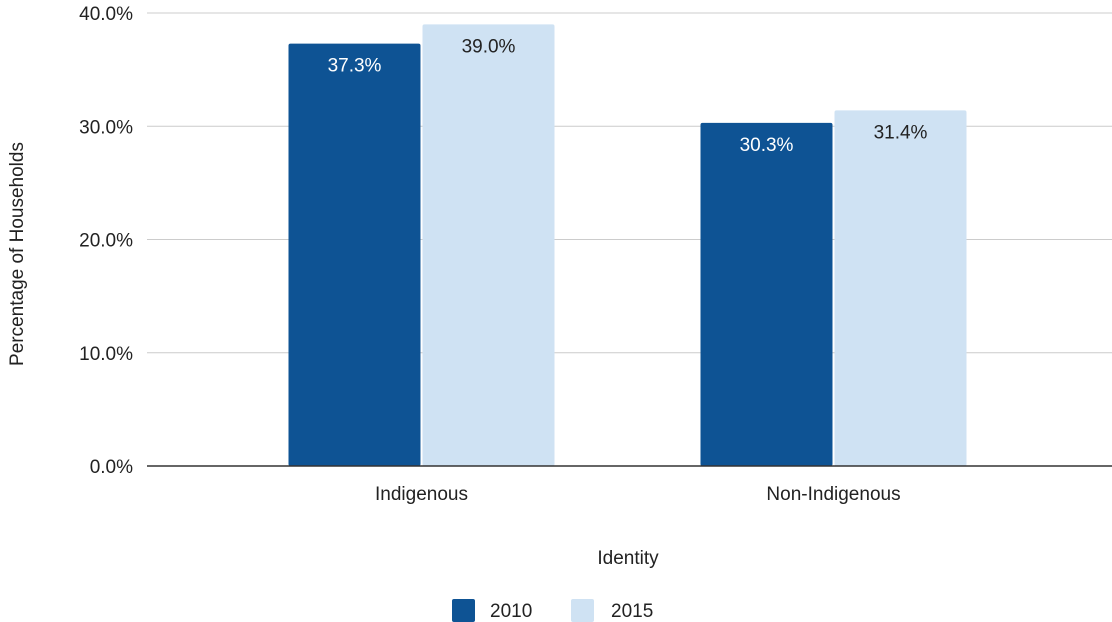 This screenshot has width=1112, height=622. I want to click on data-labels: 37.3% 39.0% 30.3% 31.4%, so click(628, 96).